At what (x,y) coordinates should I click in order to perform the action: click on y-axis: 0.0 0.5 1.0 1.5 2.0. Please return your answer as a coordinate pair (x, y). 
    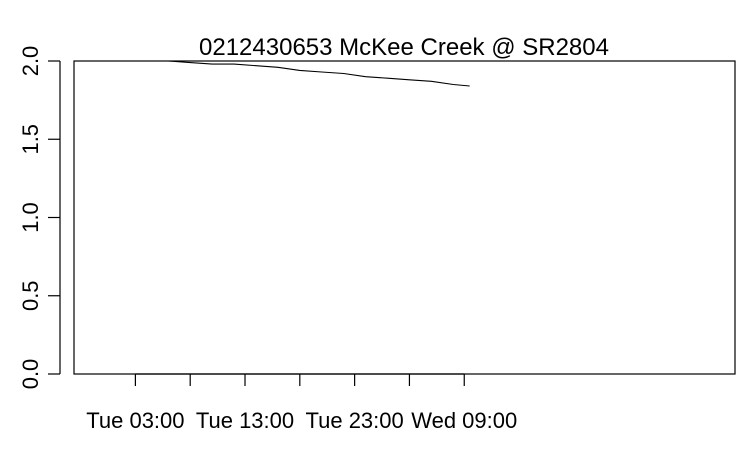
    Looking at the image, I should click on (39, 218).